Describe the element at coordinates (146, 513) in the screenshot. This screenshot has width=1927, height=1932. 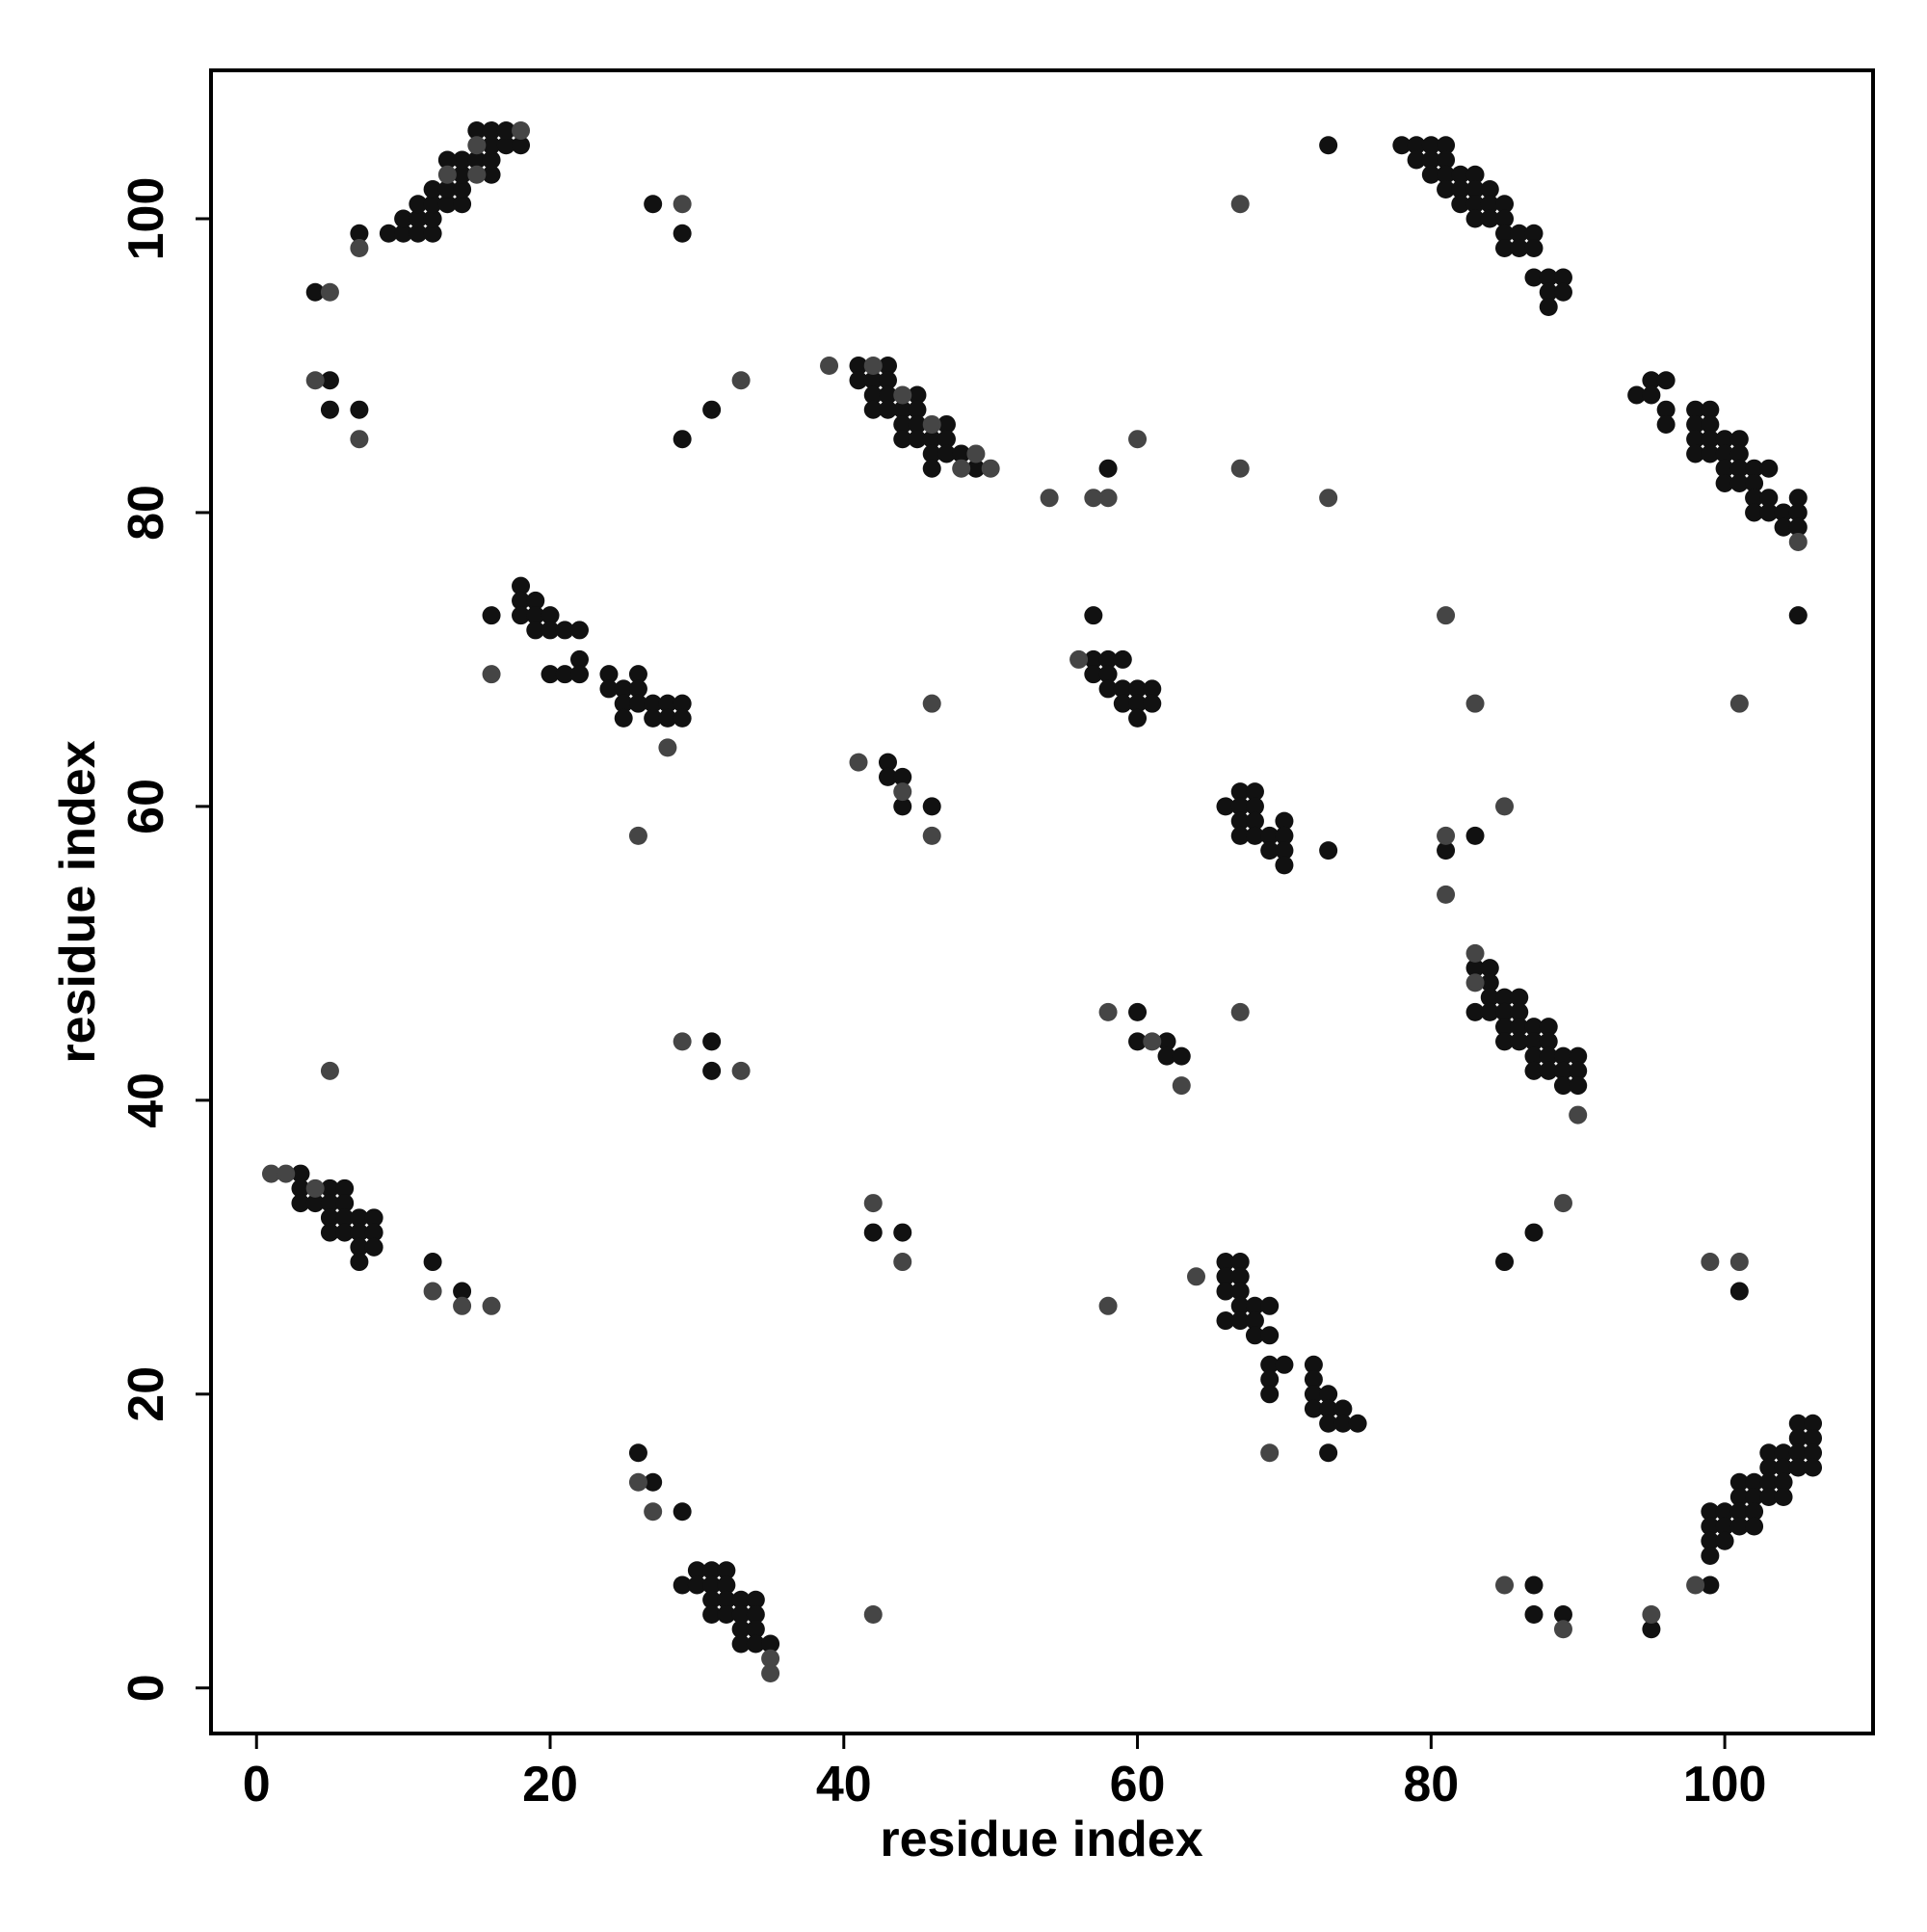
I see `y-tick-label: 80` at that location.